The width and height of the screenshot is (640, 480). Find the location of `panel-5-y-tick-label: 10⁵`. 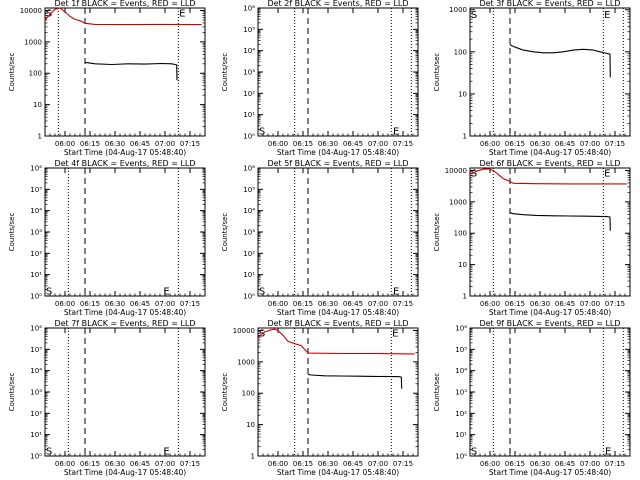

panel-5-y-tick-label: 10⁵ is located at coordinates (249, 190).